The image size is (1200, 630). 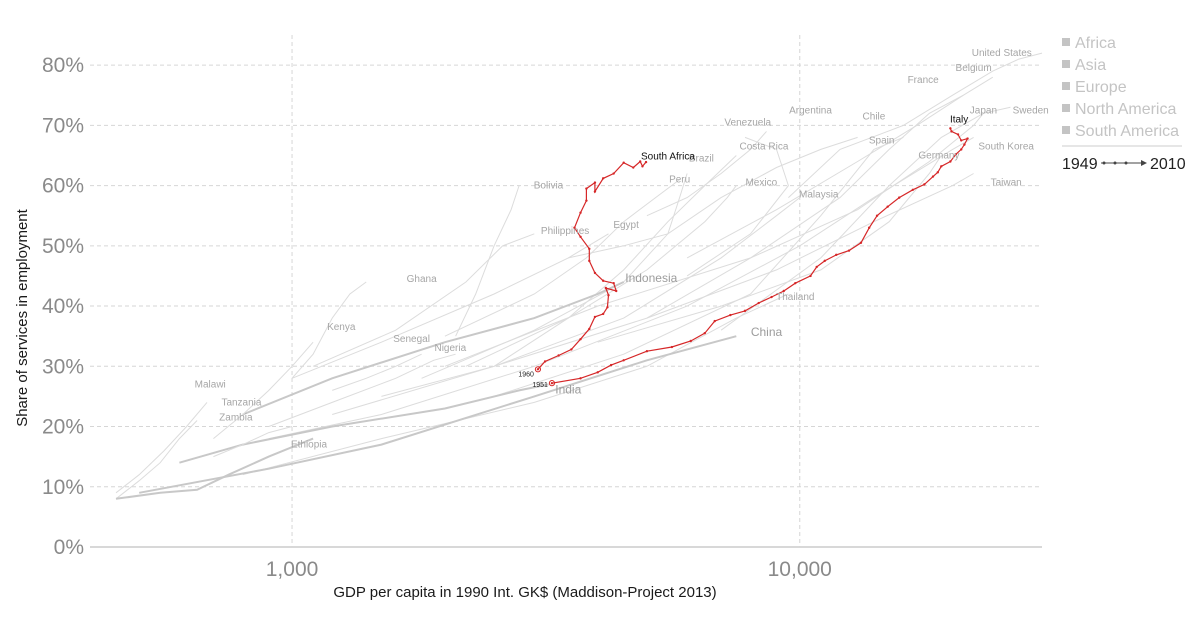 What do you see at coordinates (329, 330) in the screenshot?
I see `series-line-ghana` at bounding box center [329, 330].